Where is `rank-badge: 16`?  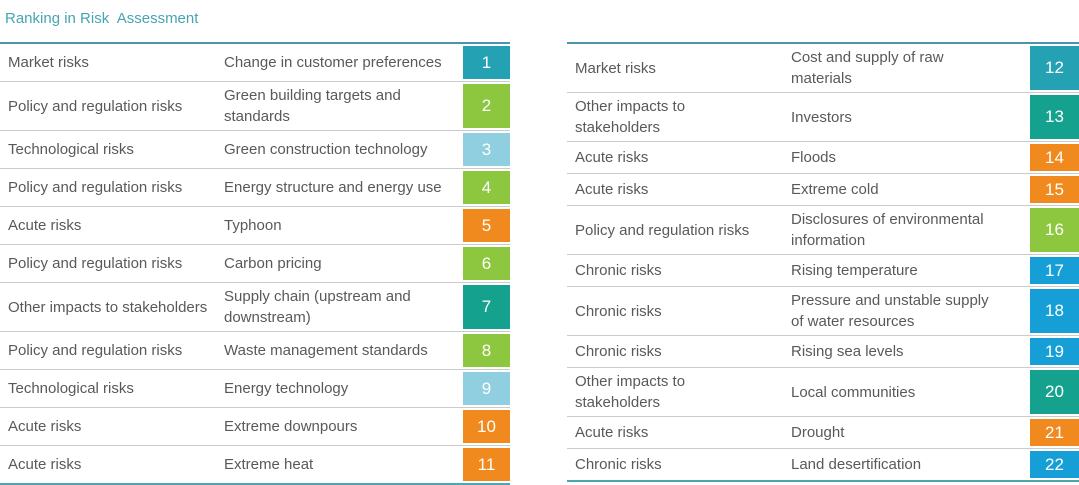 rank-badge: 16 is located at coordinates (1054, 230).